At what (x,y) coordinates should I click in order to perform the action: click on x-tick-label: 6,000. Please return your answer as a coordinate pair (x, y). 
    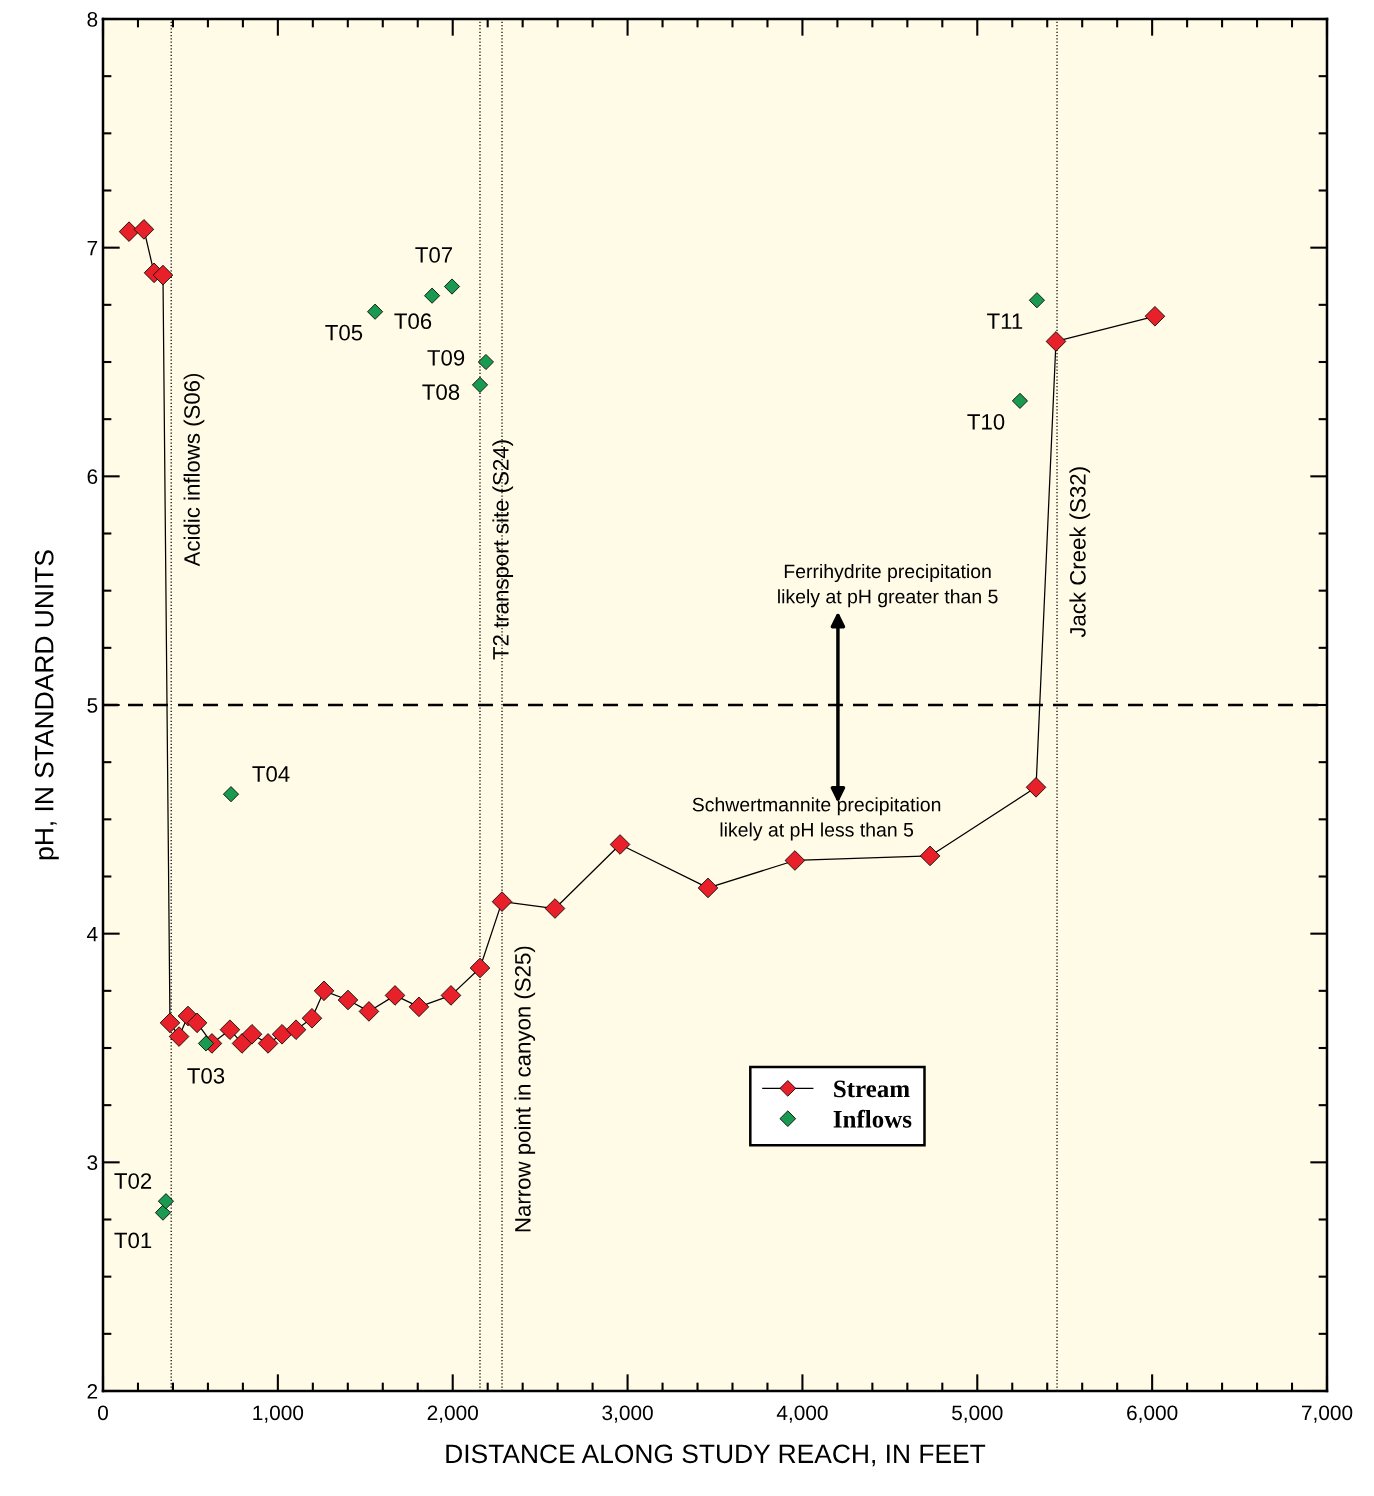
    Looking at the image, I should click on (1152, 1414).